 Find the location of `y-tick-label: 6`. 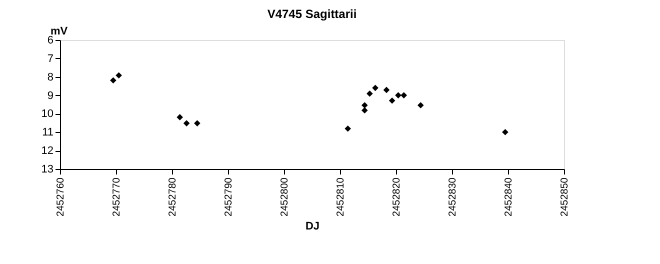

y-tick-label: 6 is located at coordinates (50, 40).